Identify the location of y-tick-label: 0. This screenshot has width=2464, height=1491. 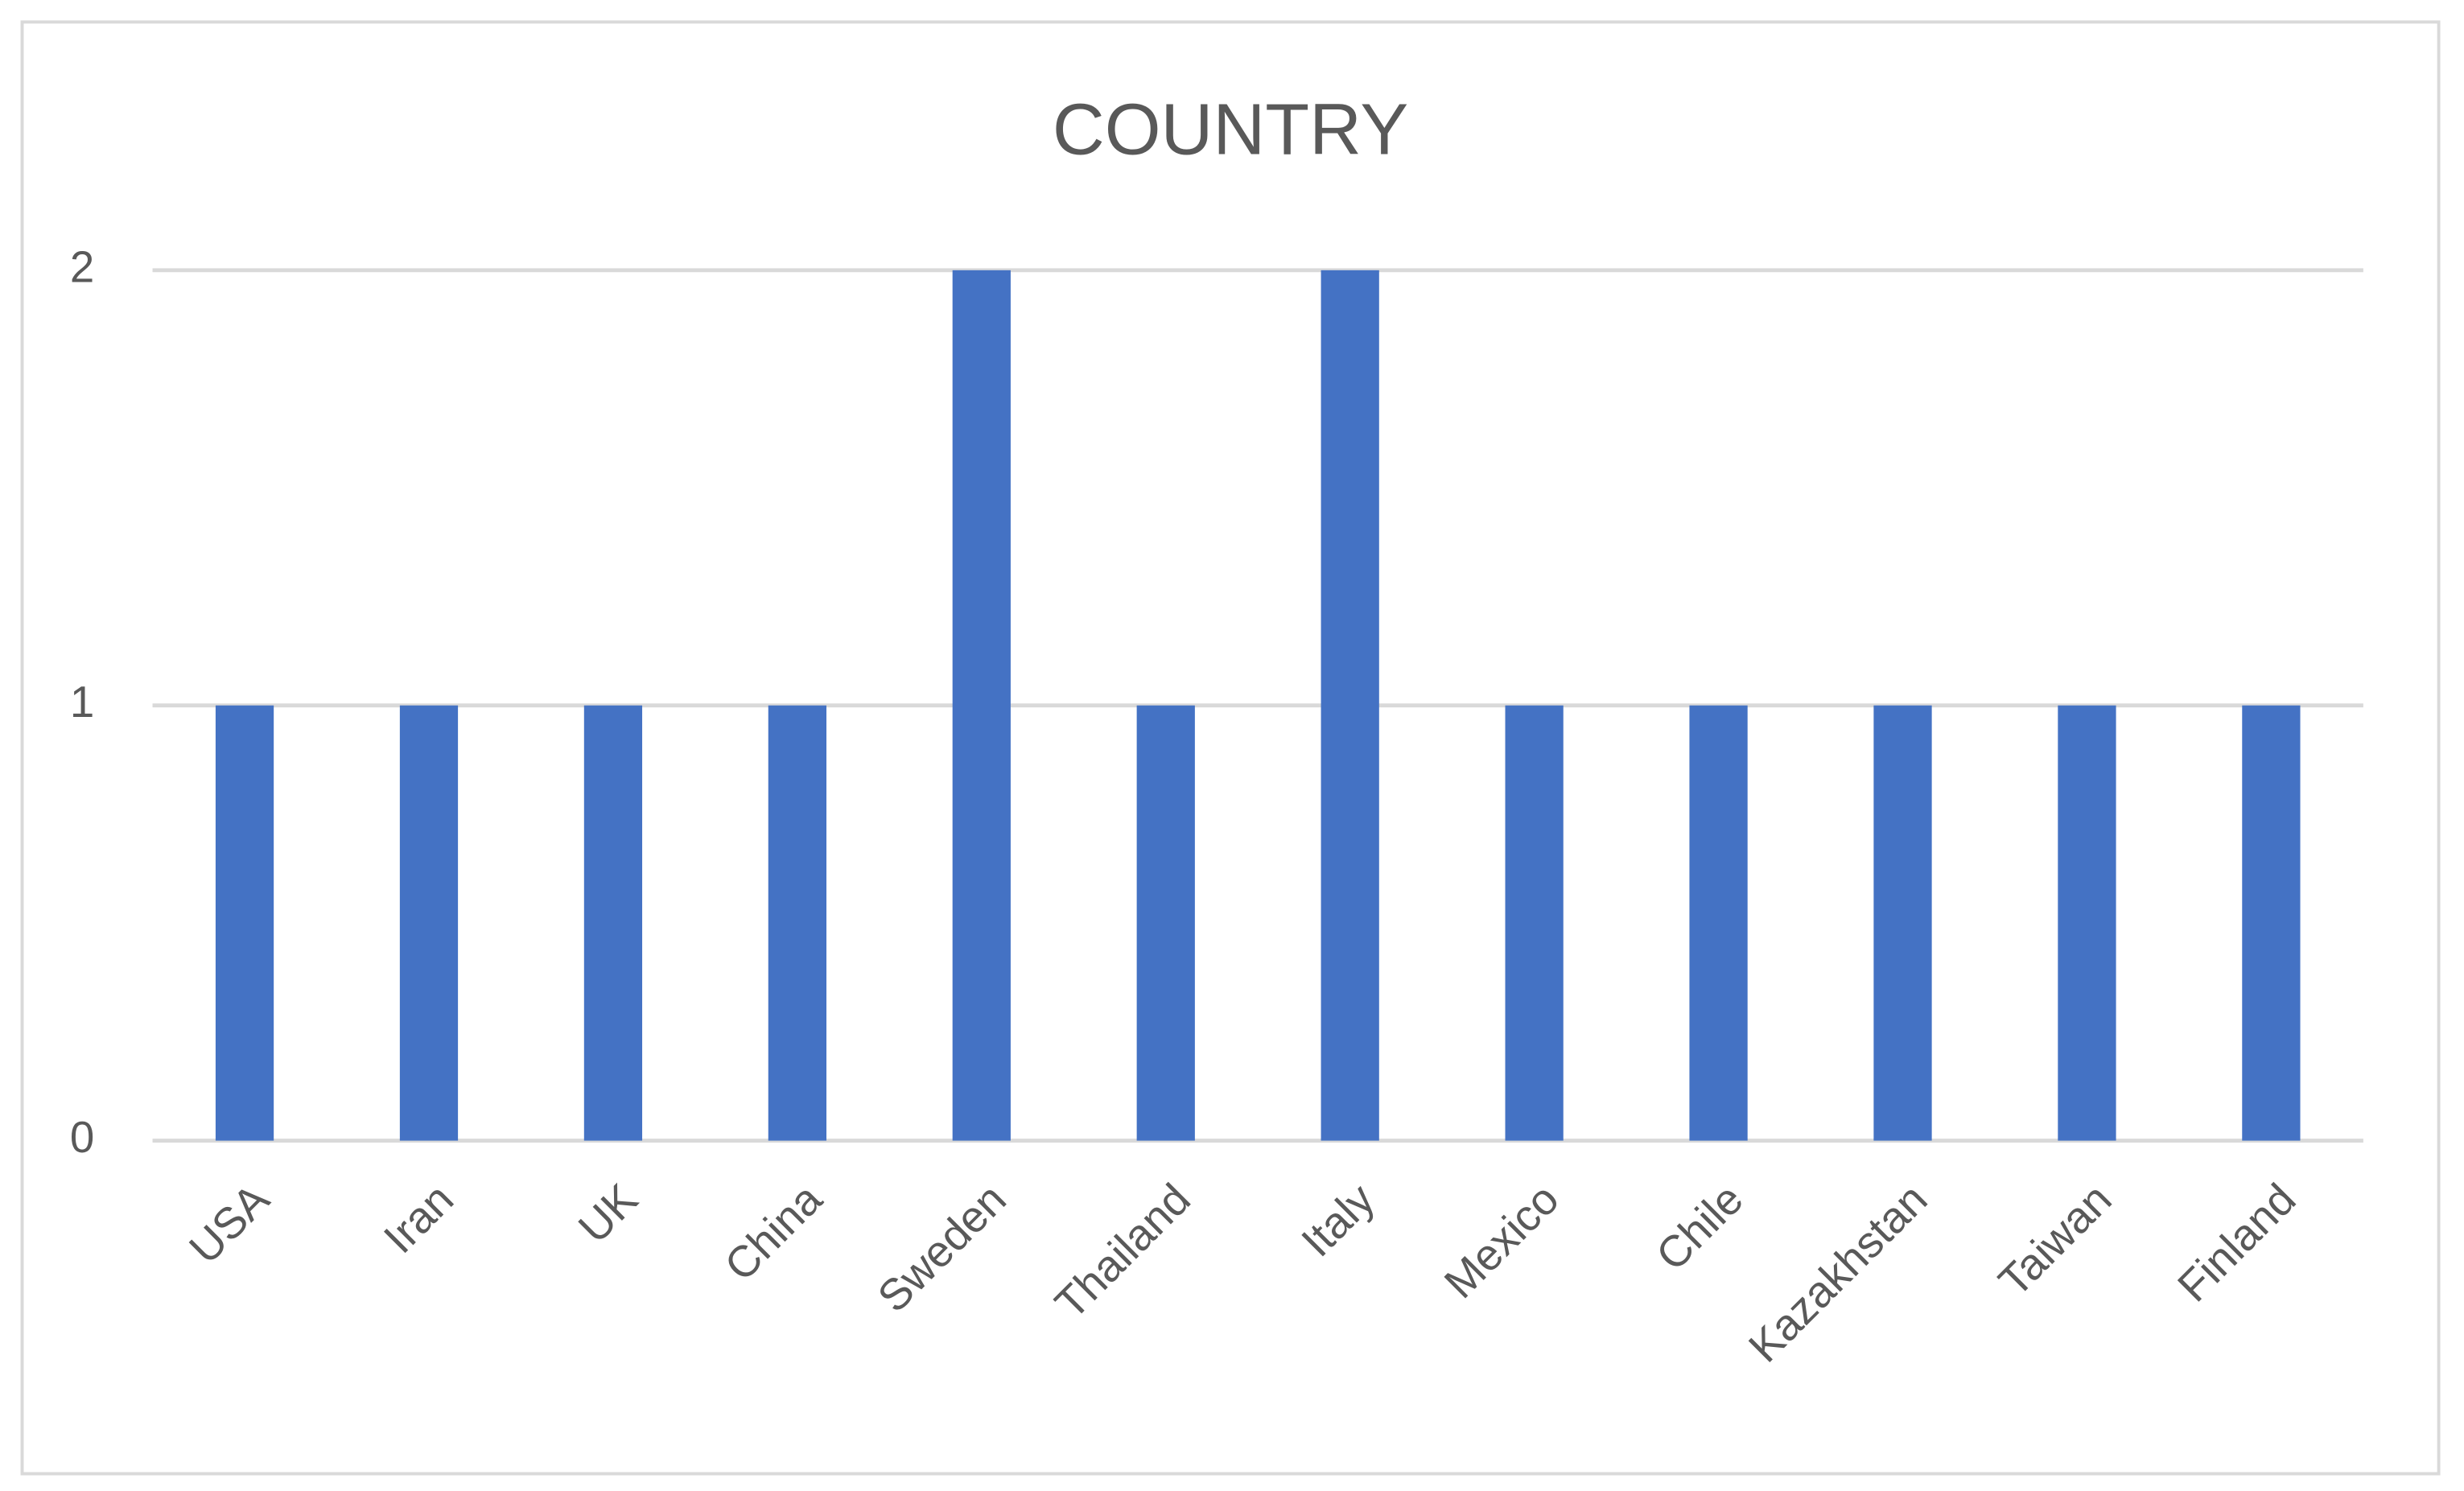
(82, 1137).